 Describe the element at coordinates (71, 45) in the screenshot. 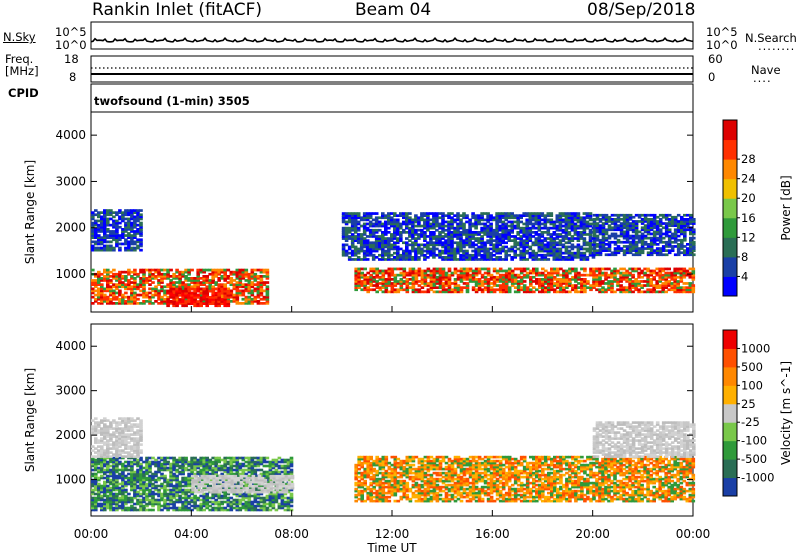

I see `nsky-bottom-tick: 10^0` at that location.